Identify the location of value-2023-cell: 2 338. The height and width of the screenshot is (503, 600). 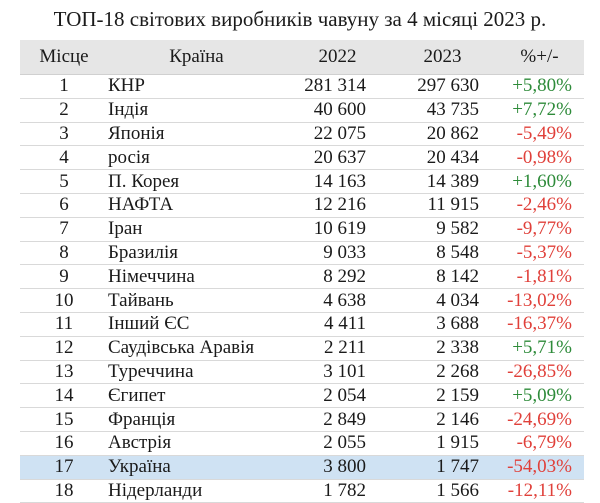
(442, 348).